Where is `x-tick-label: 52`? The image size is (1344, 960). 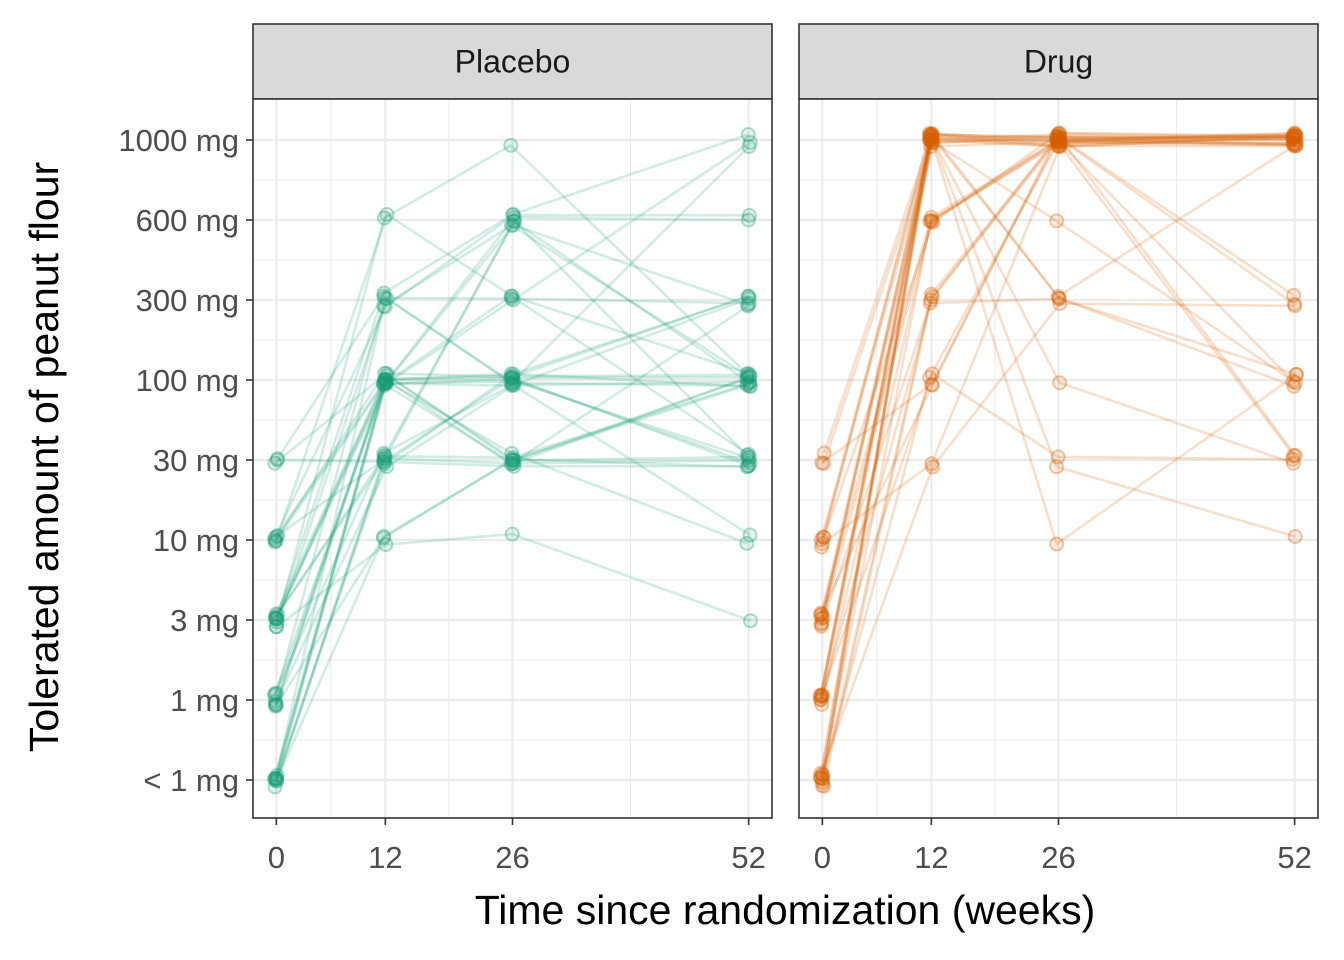 x-tick-label: 52 is located at coordinates (1294, 857).